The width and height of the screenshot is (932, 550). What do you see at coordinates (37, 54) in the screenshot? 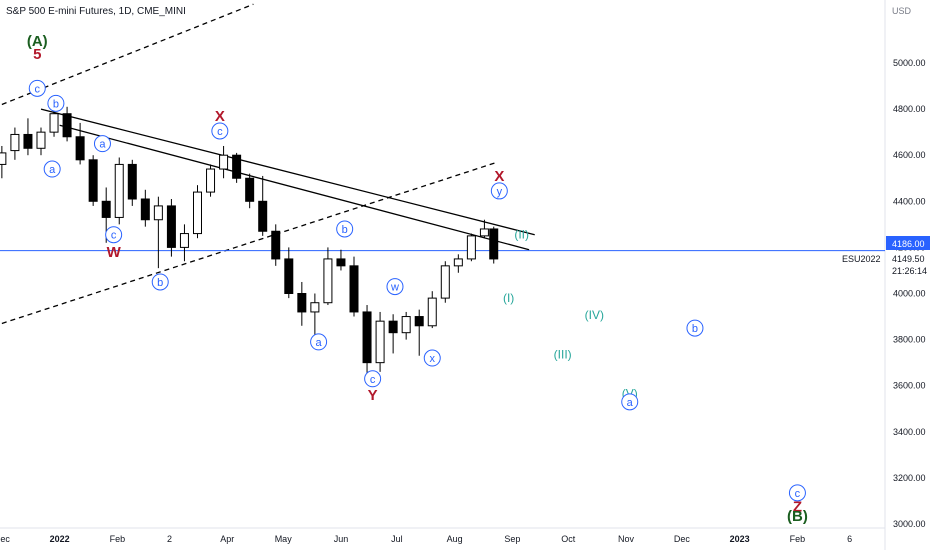
I see `wave-label: 5` at bounding box center [37, 54].